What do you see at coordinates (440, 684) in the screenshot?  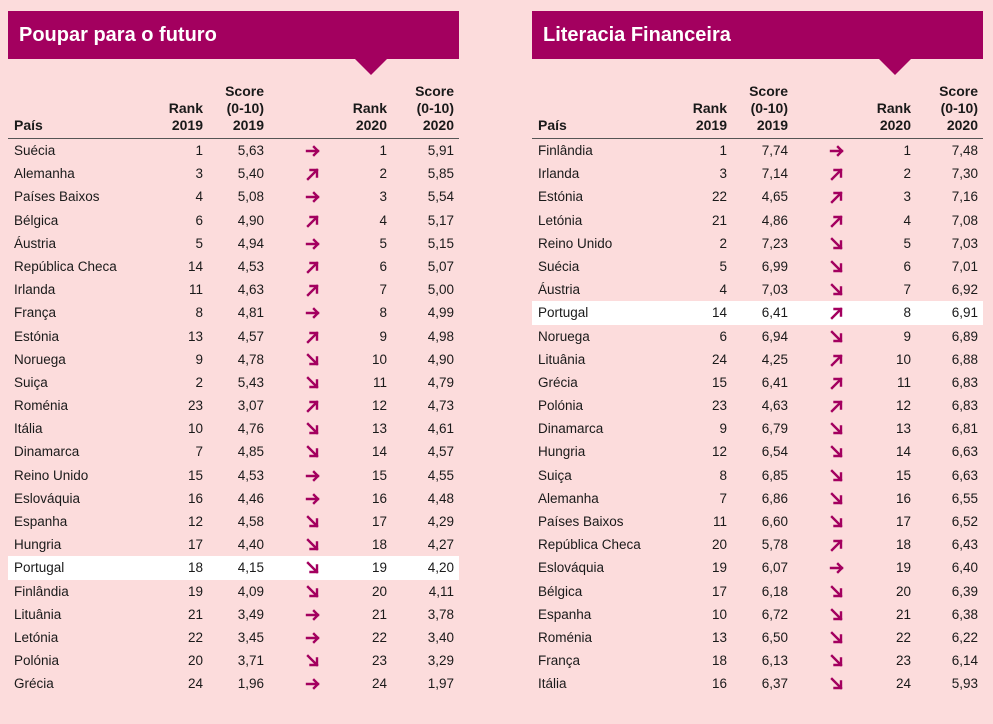 I see `score-2020-cell: 1,97` at bounding box center [440, 684].